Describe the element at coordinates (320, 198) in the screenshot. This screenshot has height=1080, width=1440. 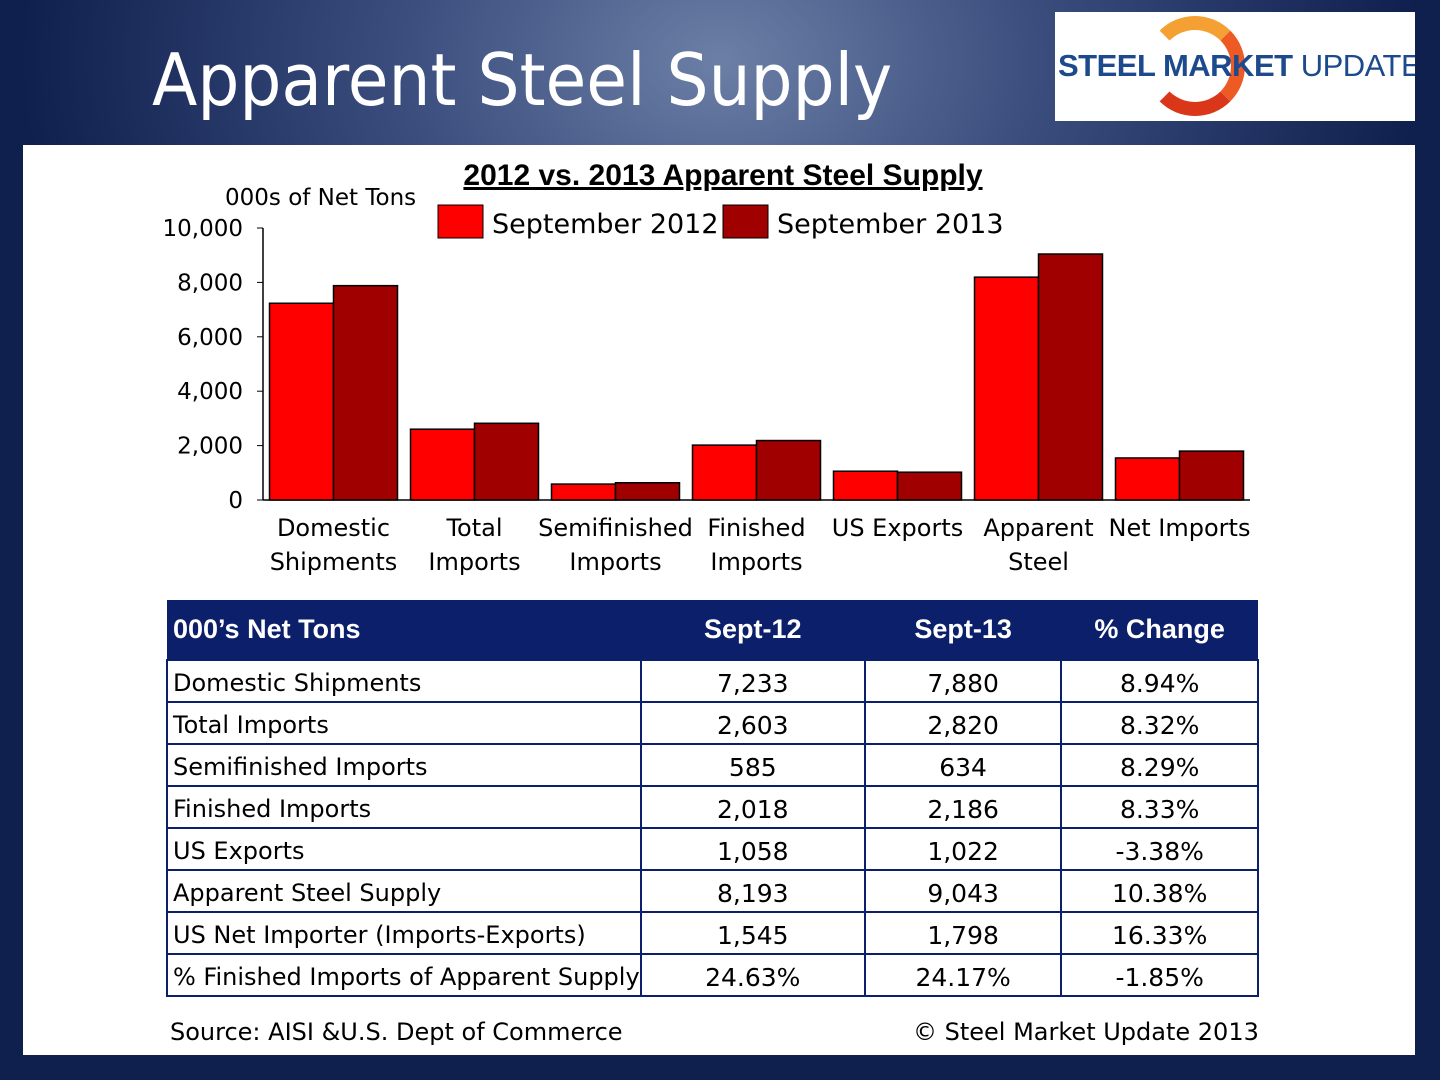
I see `y-axis-label: 000s of Net Tons` at that location.